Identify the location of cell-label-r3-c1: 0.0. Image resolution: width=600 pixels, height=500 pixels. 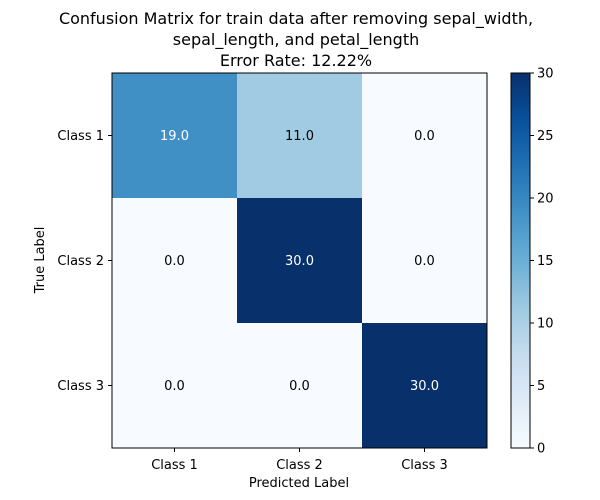
(174, 386).